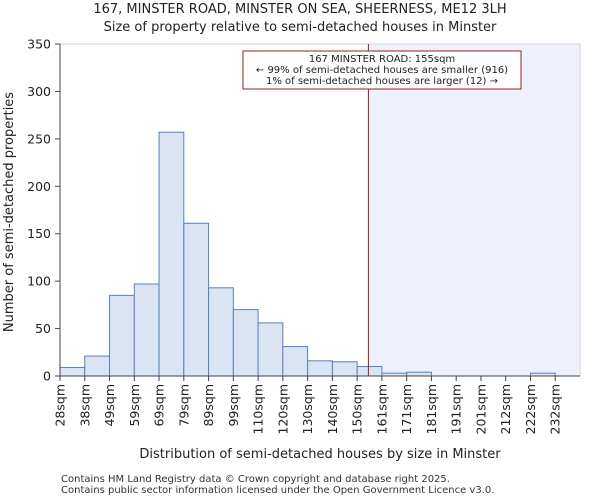  Describe the element at coordinates (39, 186) in the screenshot. I see `y-tick-label: 200` at that location.